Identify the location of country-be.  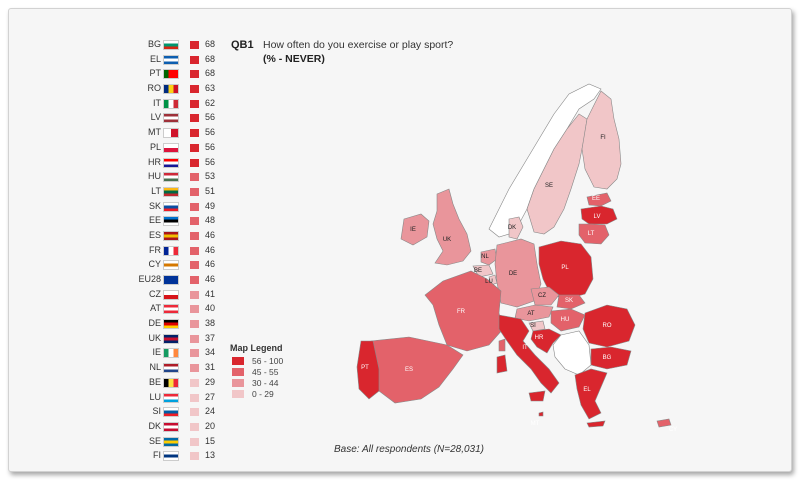
(483, 271).